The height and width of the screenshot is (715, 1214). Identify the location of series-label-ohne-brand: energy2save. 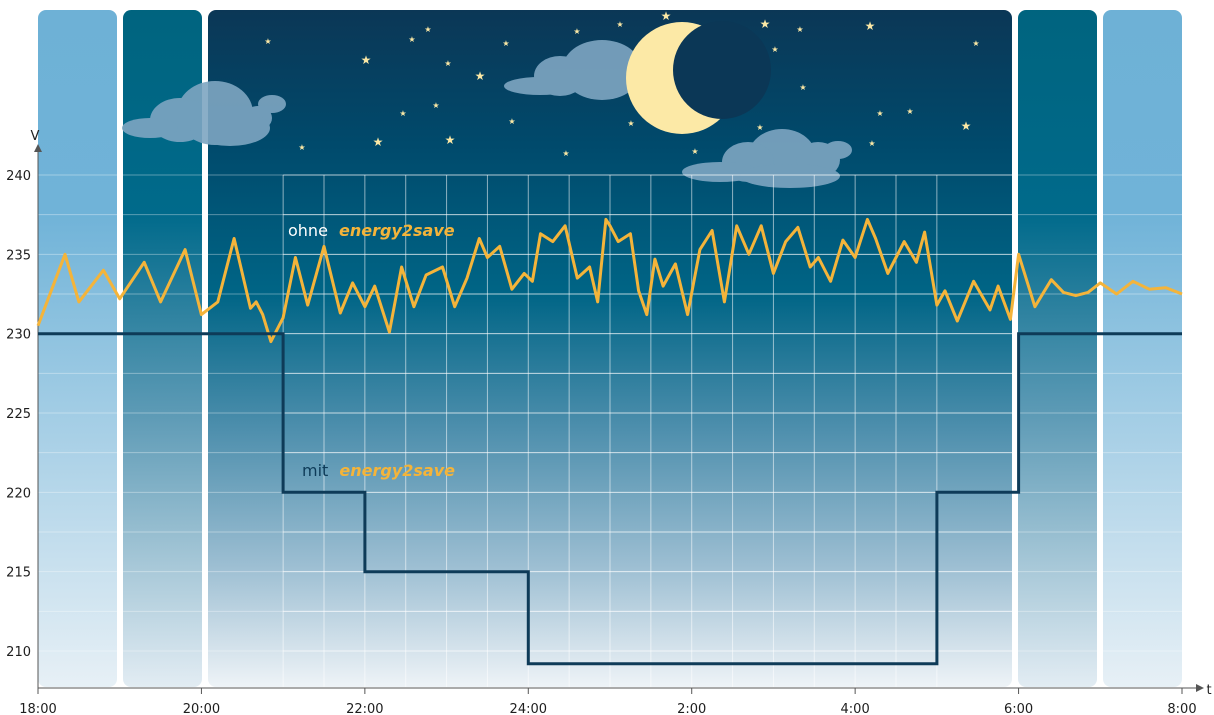
(397, 230).